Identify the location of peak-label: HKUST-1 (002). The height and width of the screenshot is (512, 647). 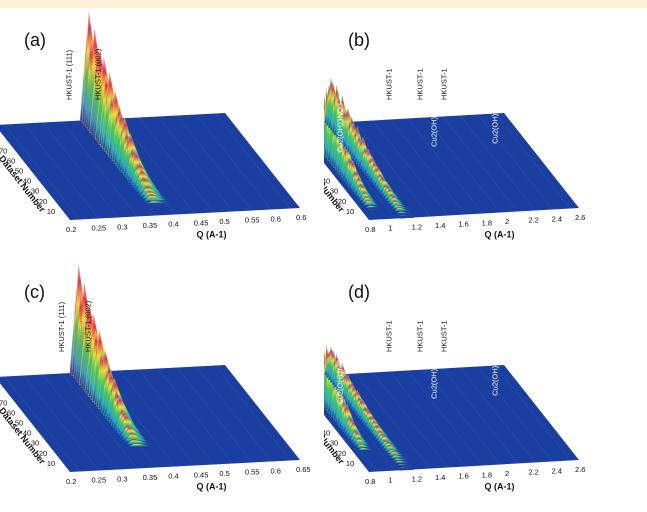
(98, 74).